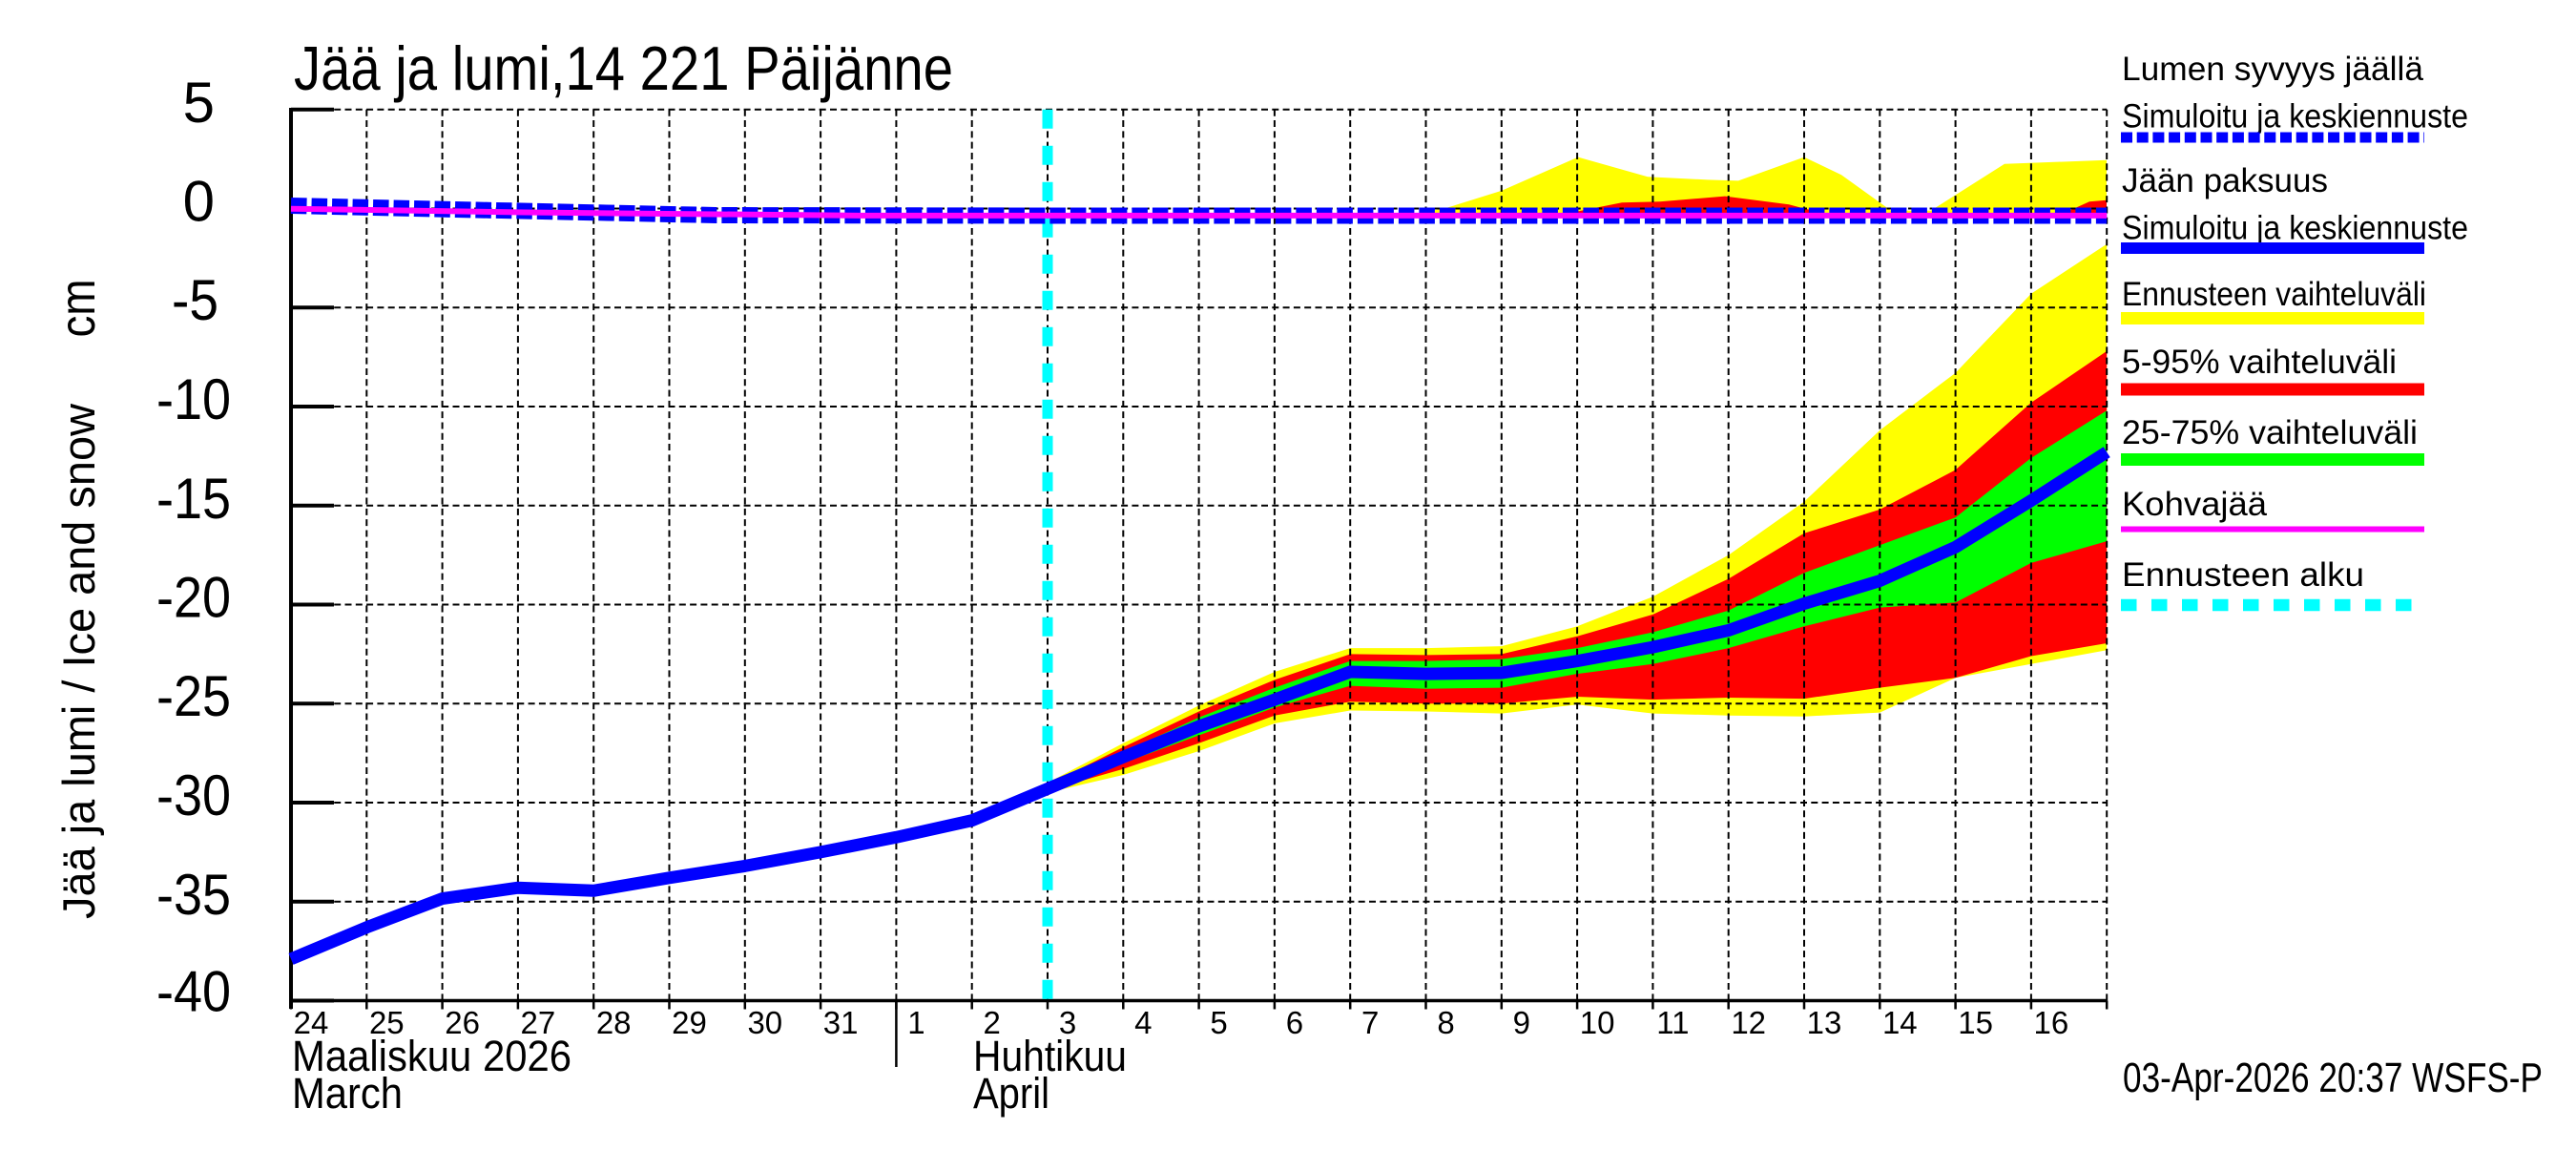 This screenshot has height=1150, width=2576. I want to click on svg-text: 16, so click(2051, 1023).